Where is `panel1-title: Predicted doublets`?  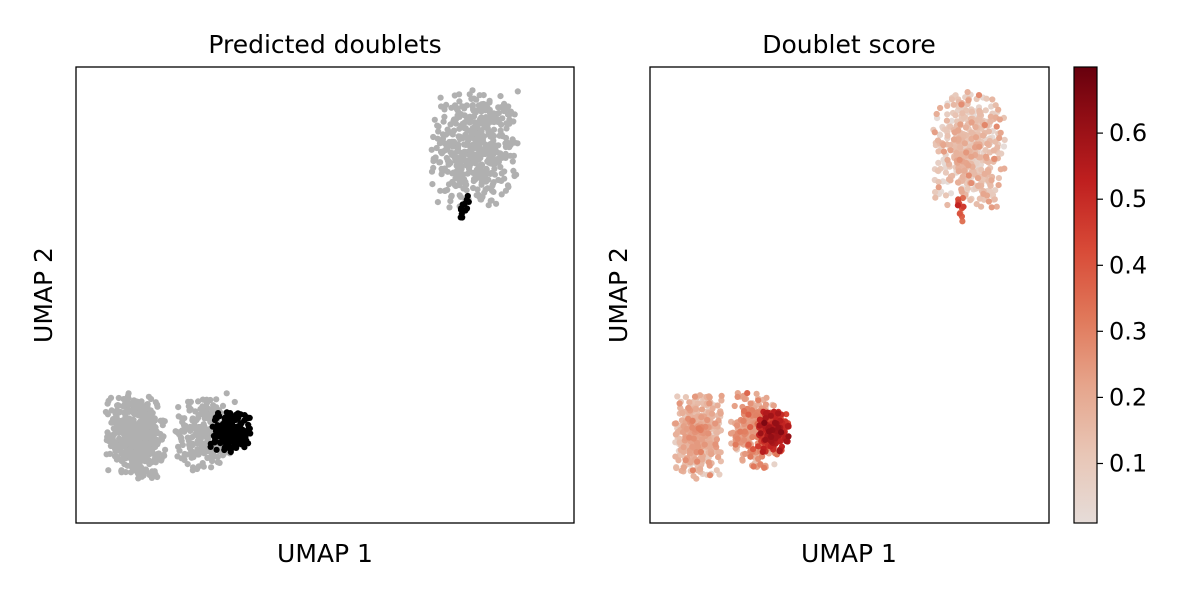
panel1-title: Predicted doublets is located at coordinates (324, 44).